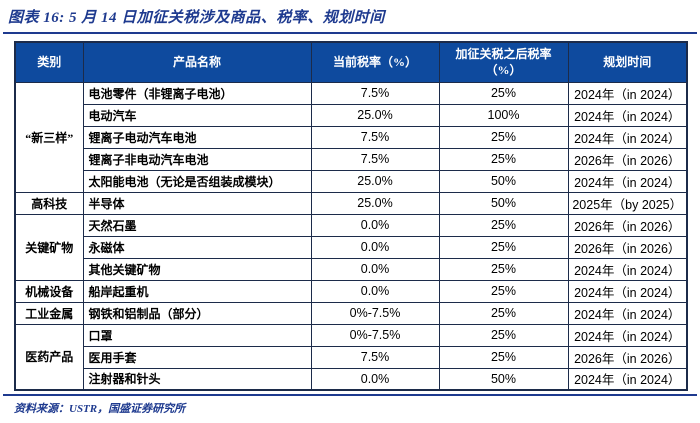 This screenshot has height=423, width=700. Describe the element at coordinates (197, 313) in the screenshot. I see `product-cell: 钢铁和铝制品（部分）` at that location.